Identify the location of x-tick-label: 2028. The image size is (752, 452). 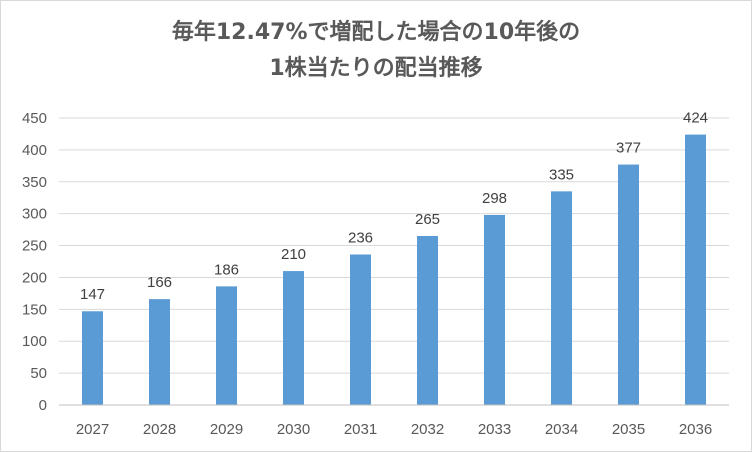
(159, 429).